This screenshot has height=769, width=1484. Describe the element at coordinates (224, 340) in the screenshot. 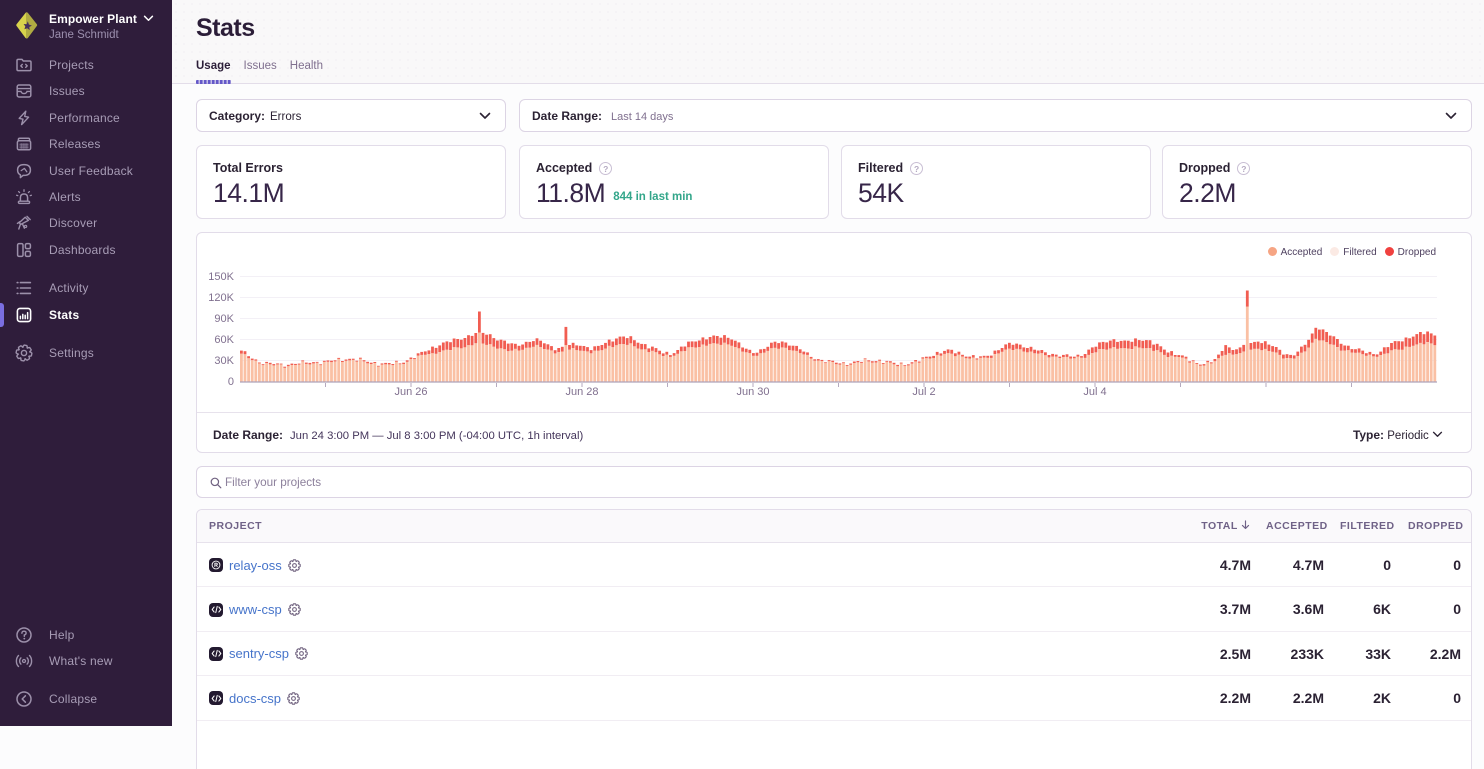

I see `svg-text: 60K` at that location.